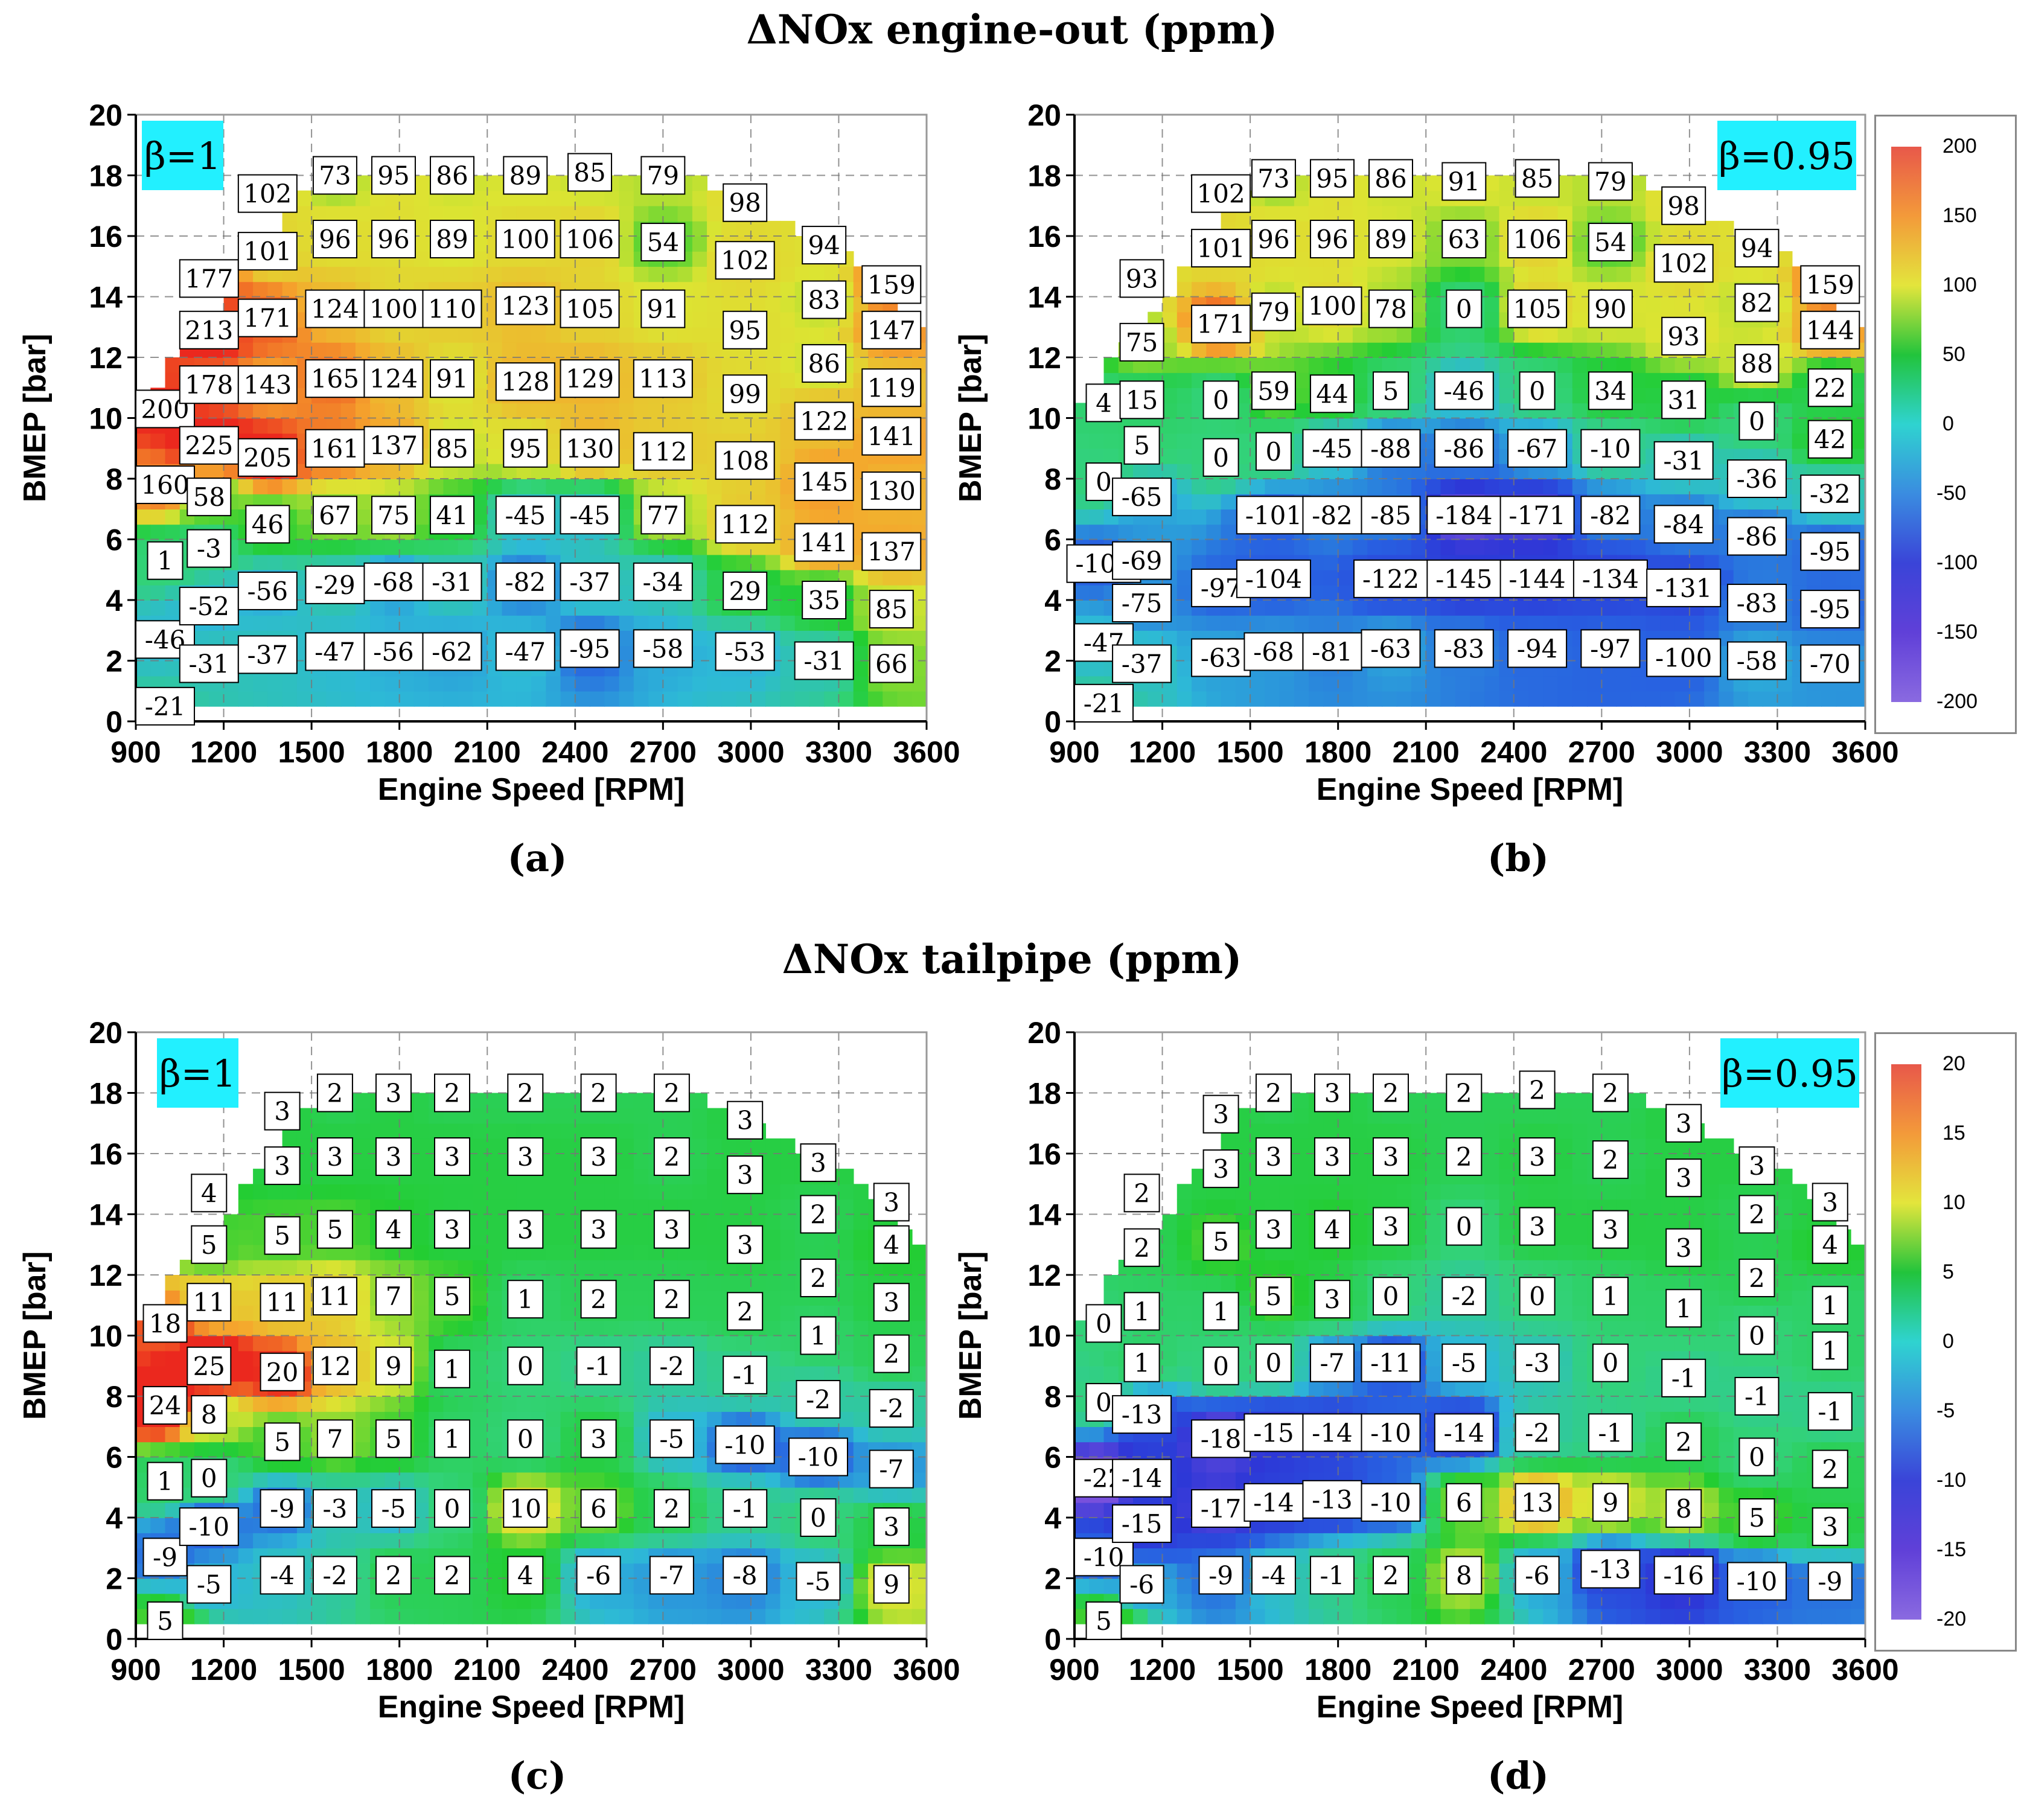 This screenshot has width=2024, height=1820. I want to click on data-label: -134, so click(1610, 579).